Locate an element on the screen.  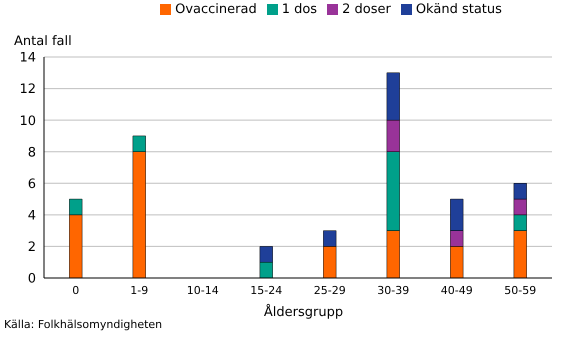
x-tick-label: 40-49 is located at coordinates (456, 290).